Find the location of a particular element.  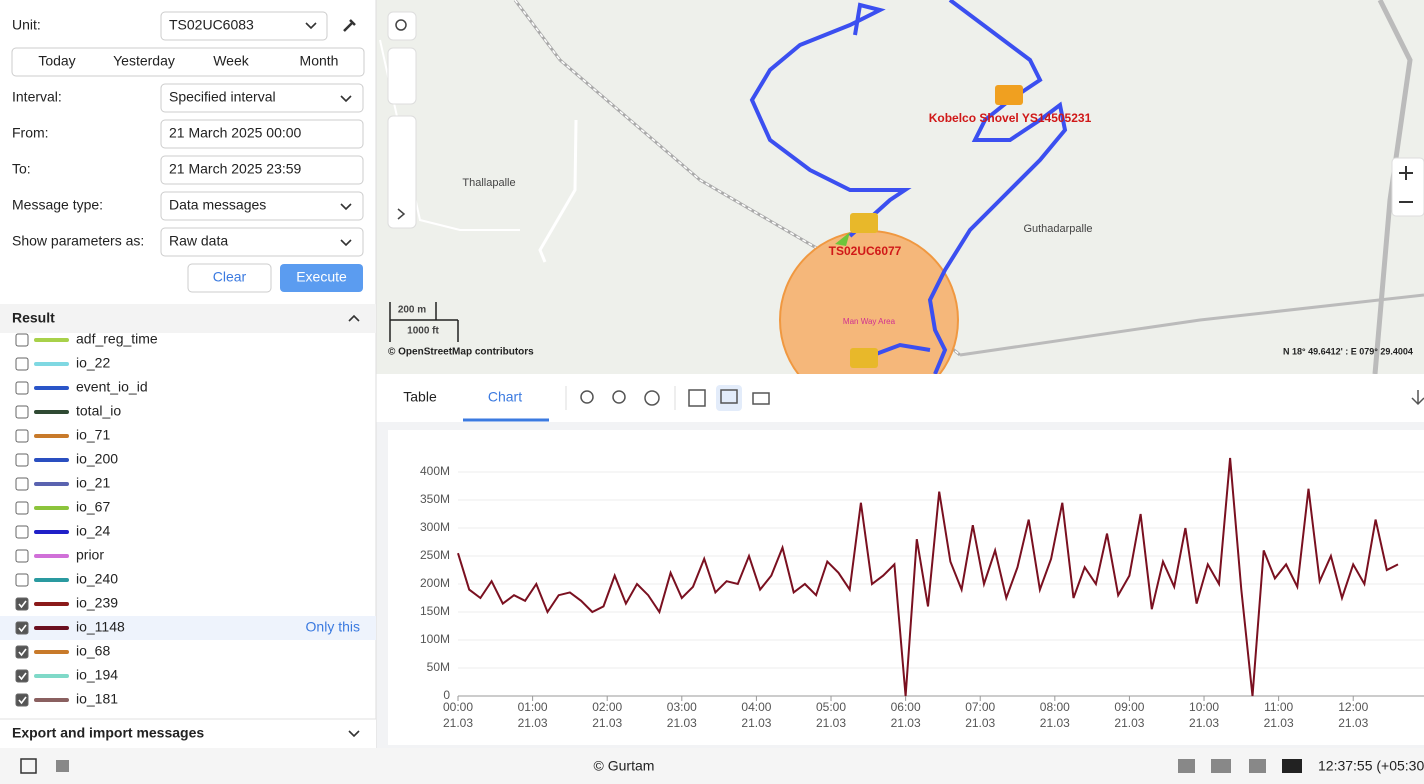

unit-value: TS02UC6083 is located at coordinates (211, 25).